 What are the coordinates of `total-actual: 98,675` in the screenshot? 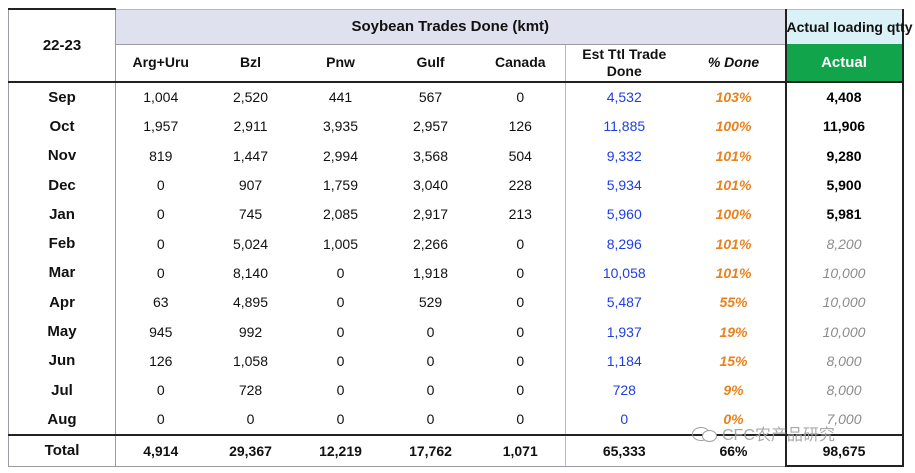 It's located at (844, 451).